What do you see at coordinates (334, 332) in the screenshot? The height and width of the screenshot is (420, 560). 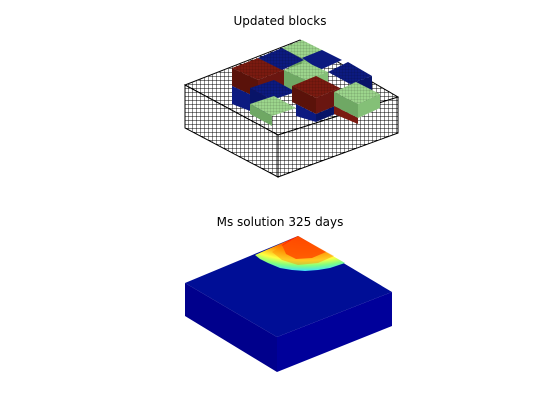 I see `solution-right-side` at bounding box center [334, 332].